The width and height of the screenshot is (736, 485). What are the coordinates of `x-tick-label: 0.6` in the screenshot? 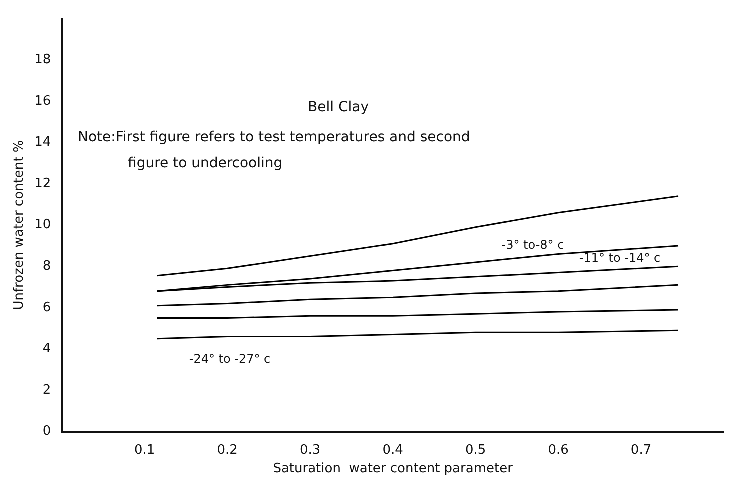 It's located at (558, 450).